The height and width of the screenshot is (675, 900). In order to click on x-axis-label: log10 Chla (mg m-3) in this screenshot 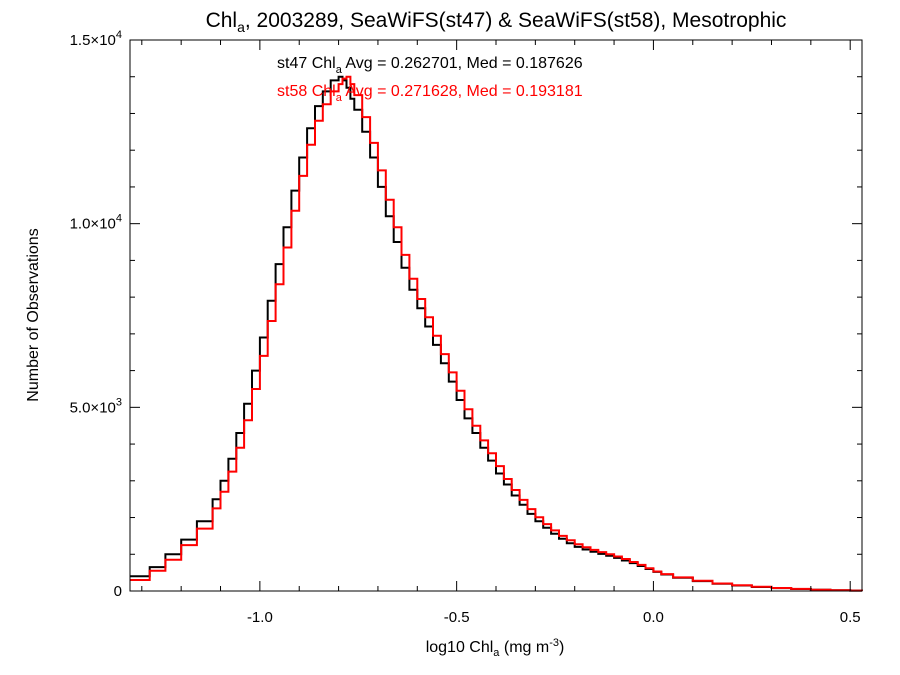, I will do `click(495, 648)`.